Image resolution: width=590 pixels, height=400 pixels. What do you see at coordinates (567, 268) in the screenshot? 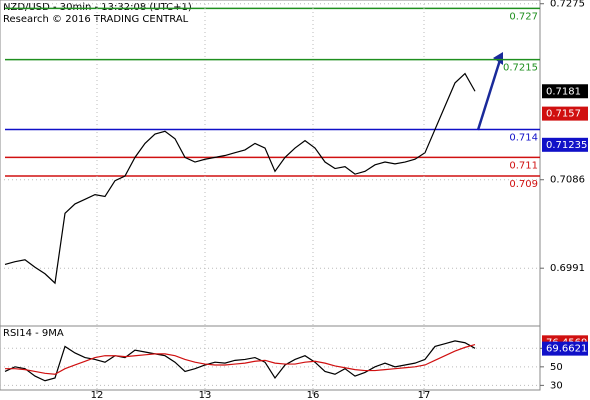
I see `y-tick-label: 0.6991` at bounding box center [567, 268].